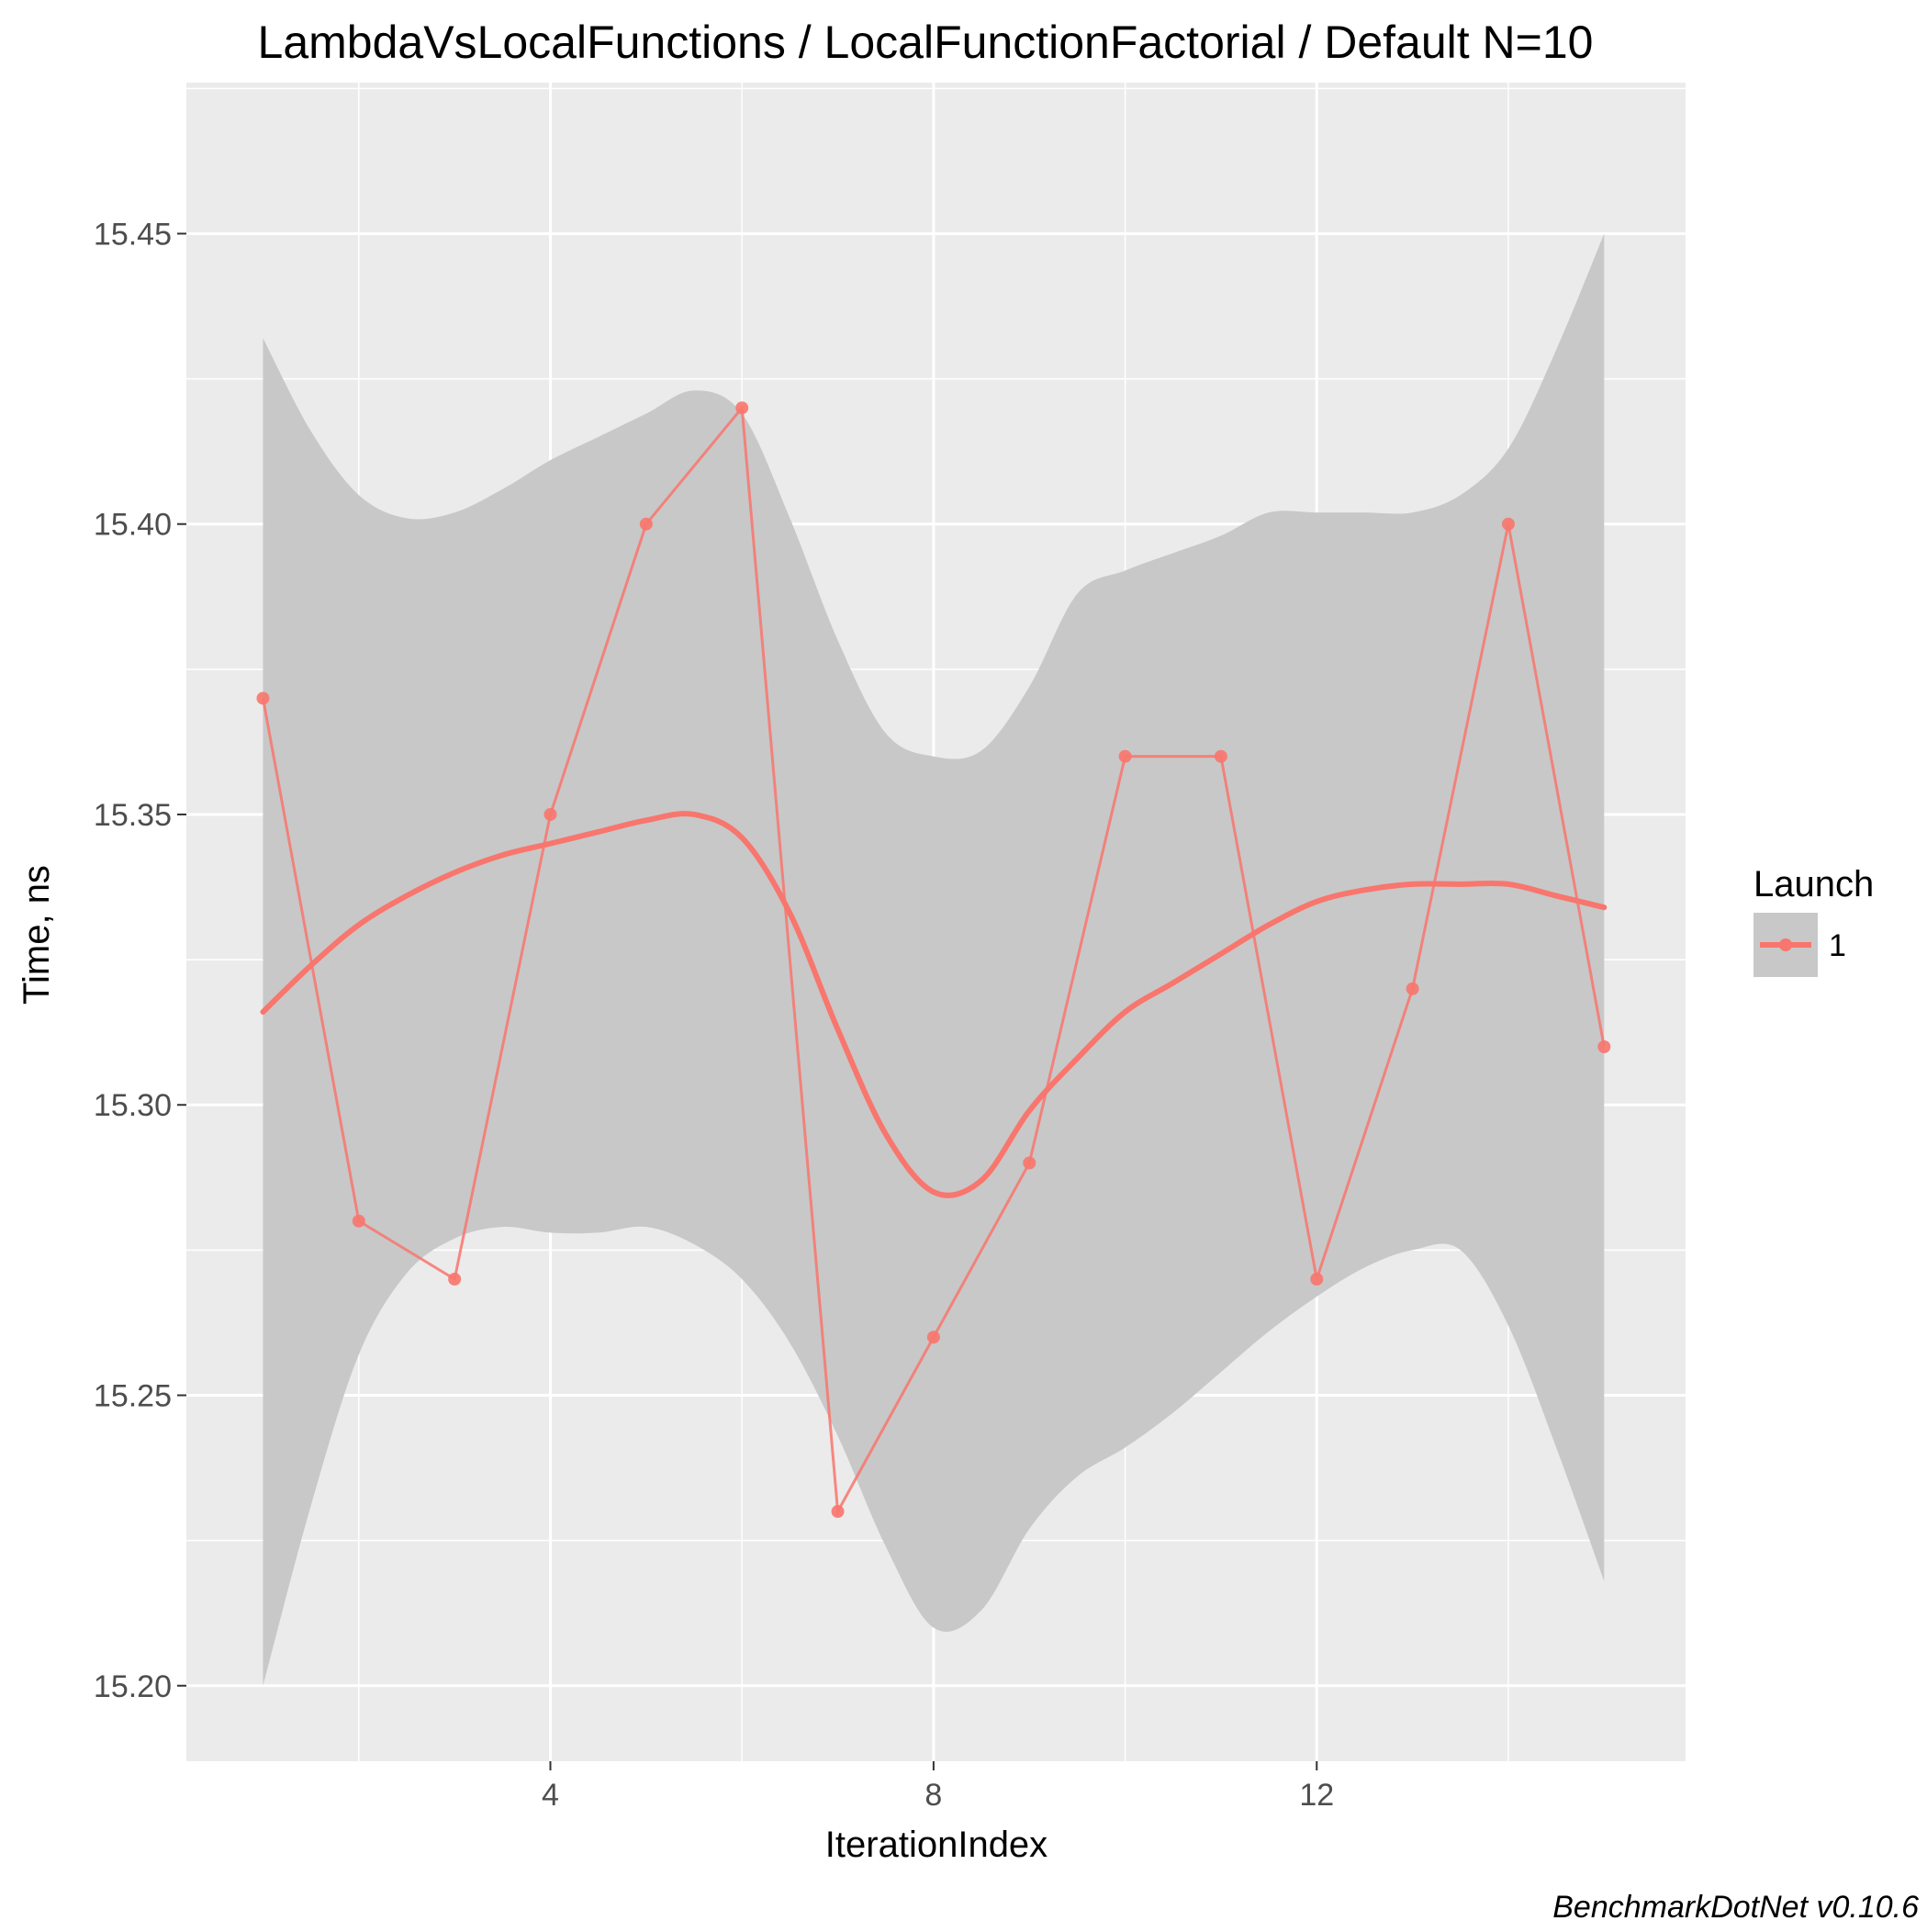 The image size is (1927, 1932). I want to click on y-tick-label: 15.35, so click(133, 815).